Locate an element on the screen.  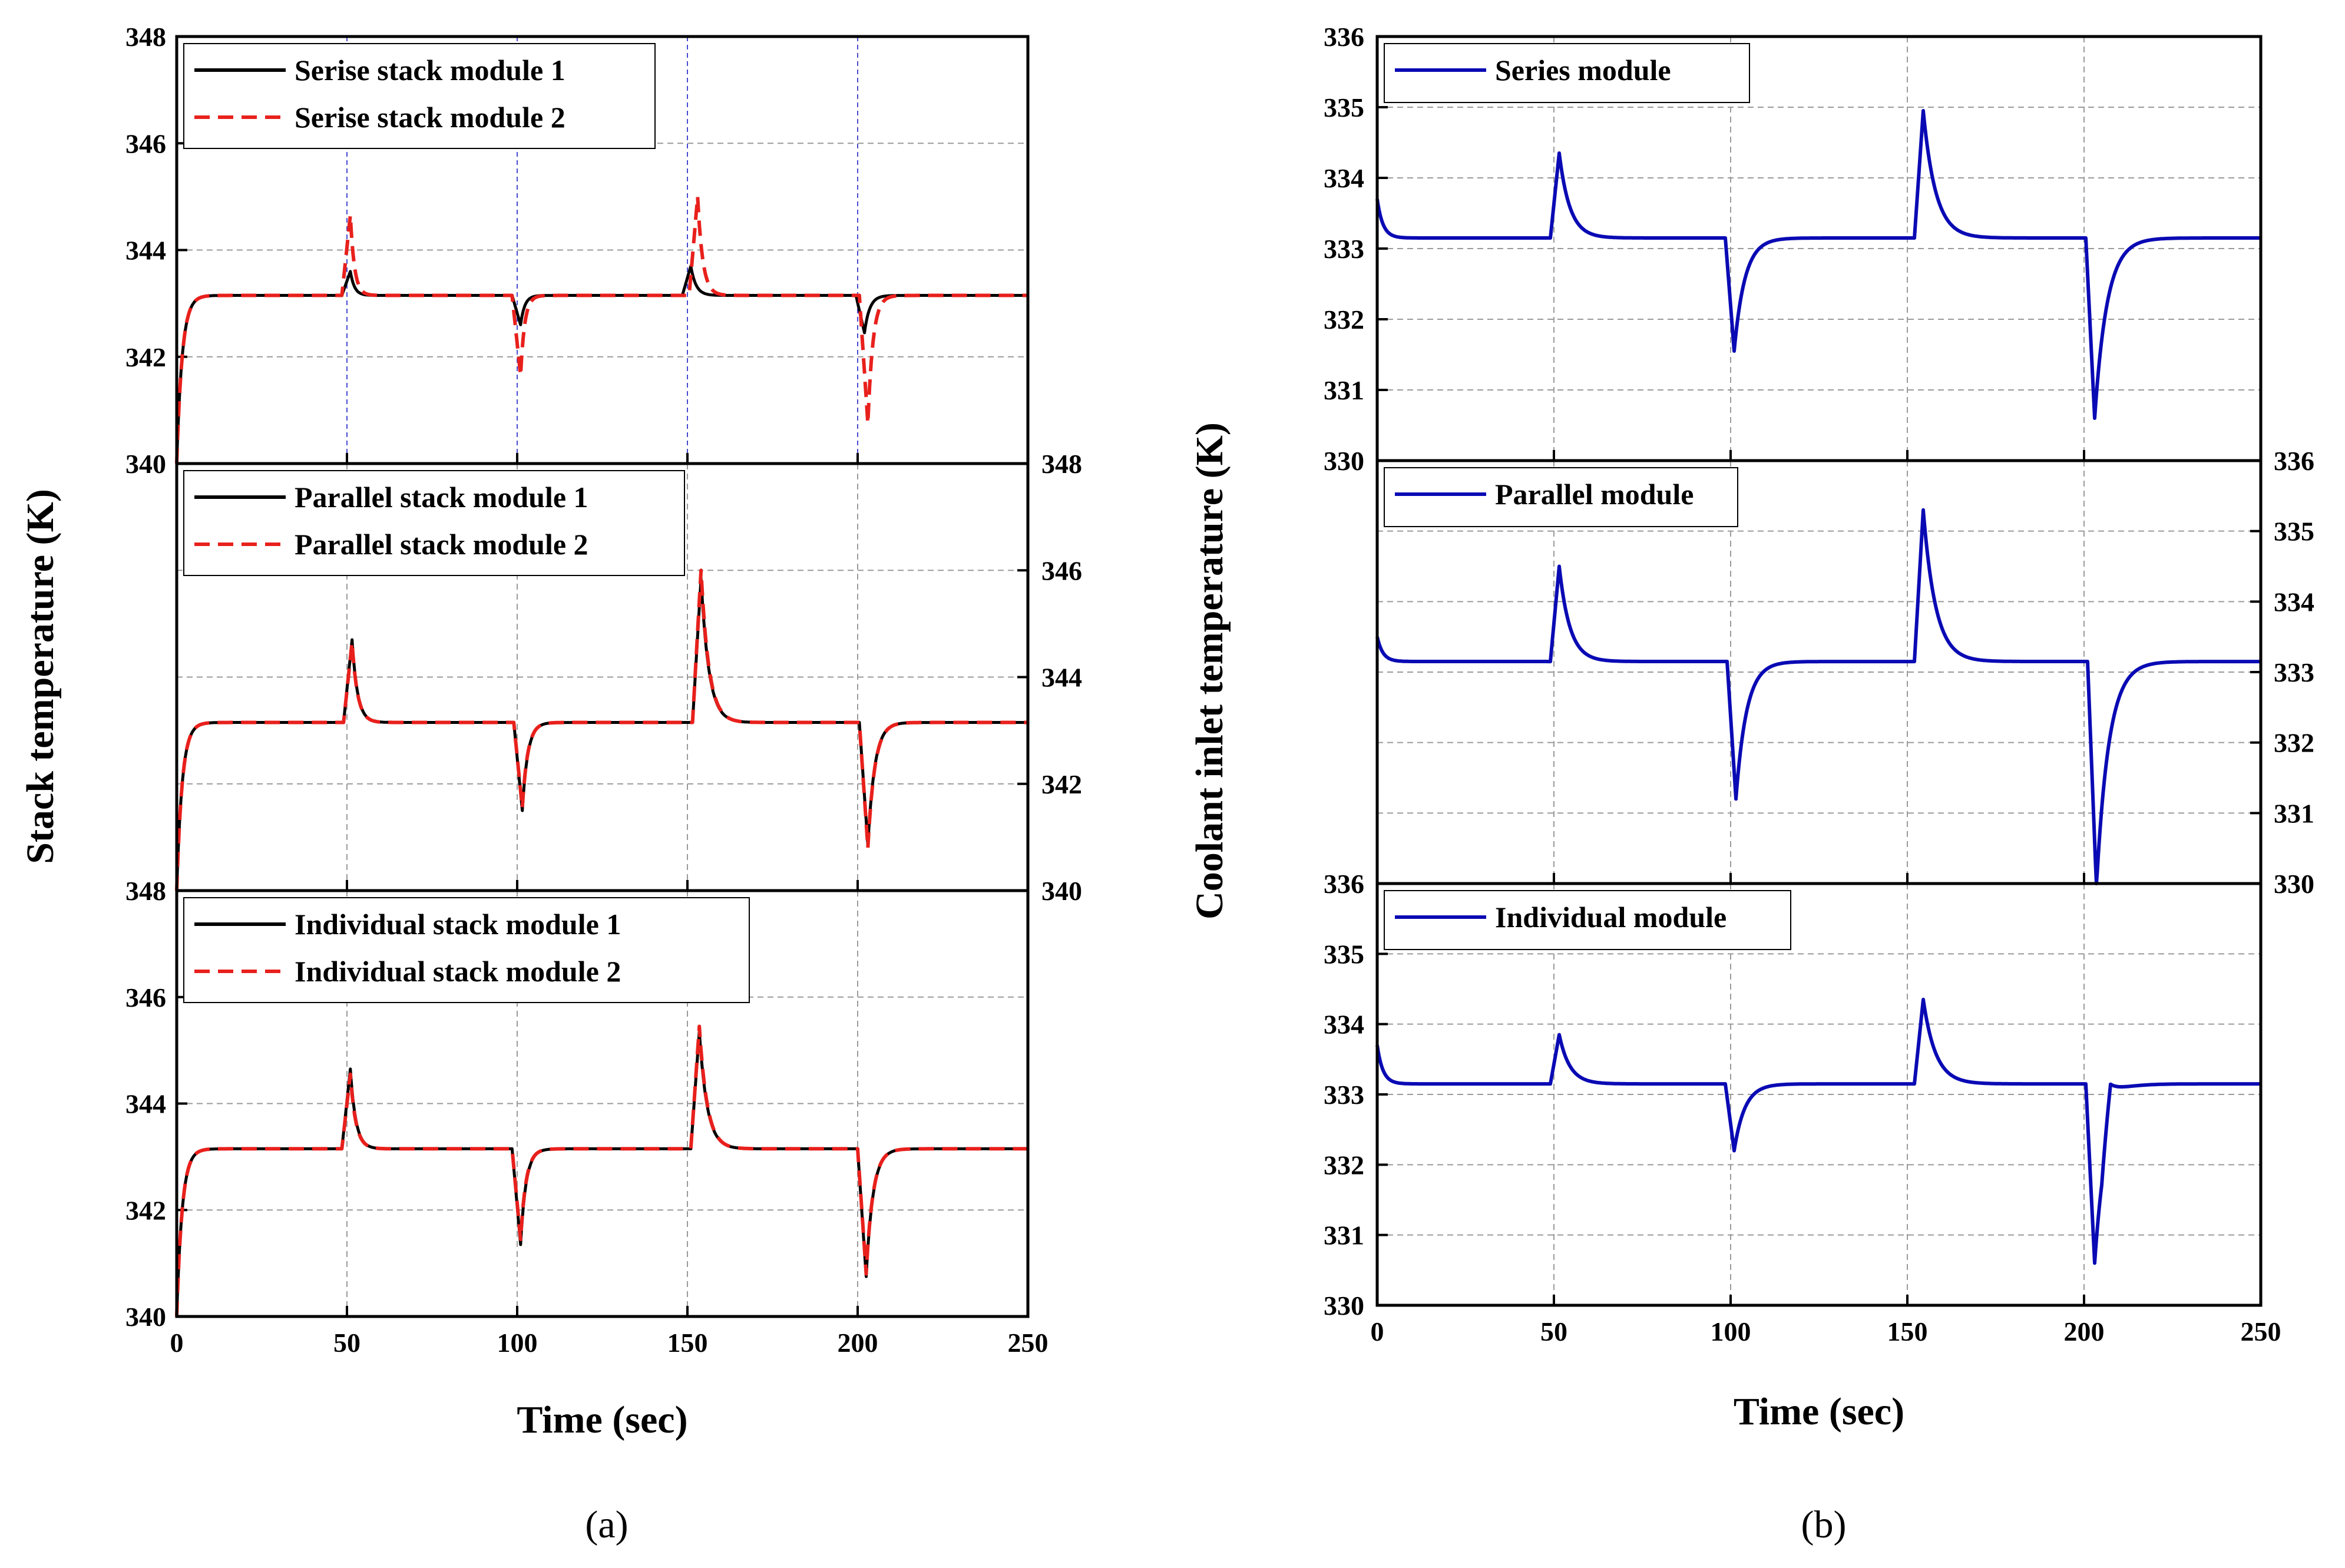
legend-label: Serise stack module 1 is located at coordinates (430, 70).